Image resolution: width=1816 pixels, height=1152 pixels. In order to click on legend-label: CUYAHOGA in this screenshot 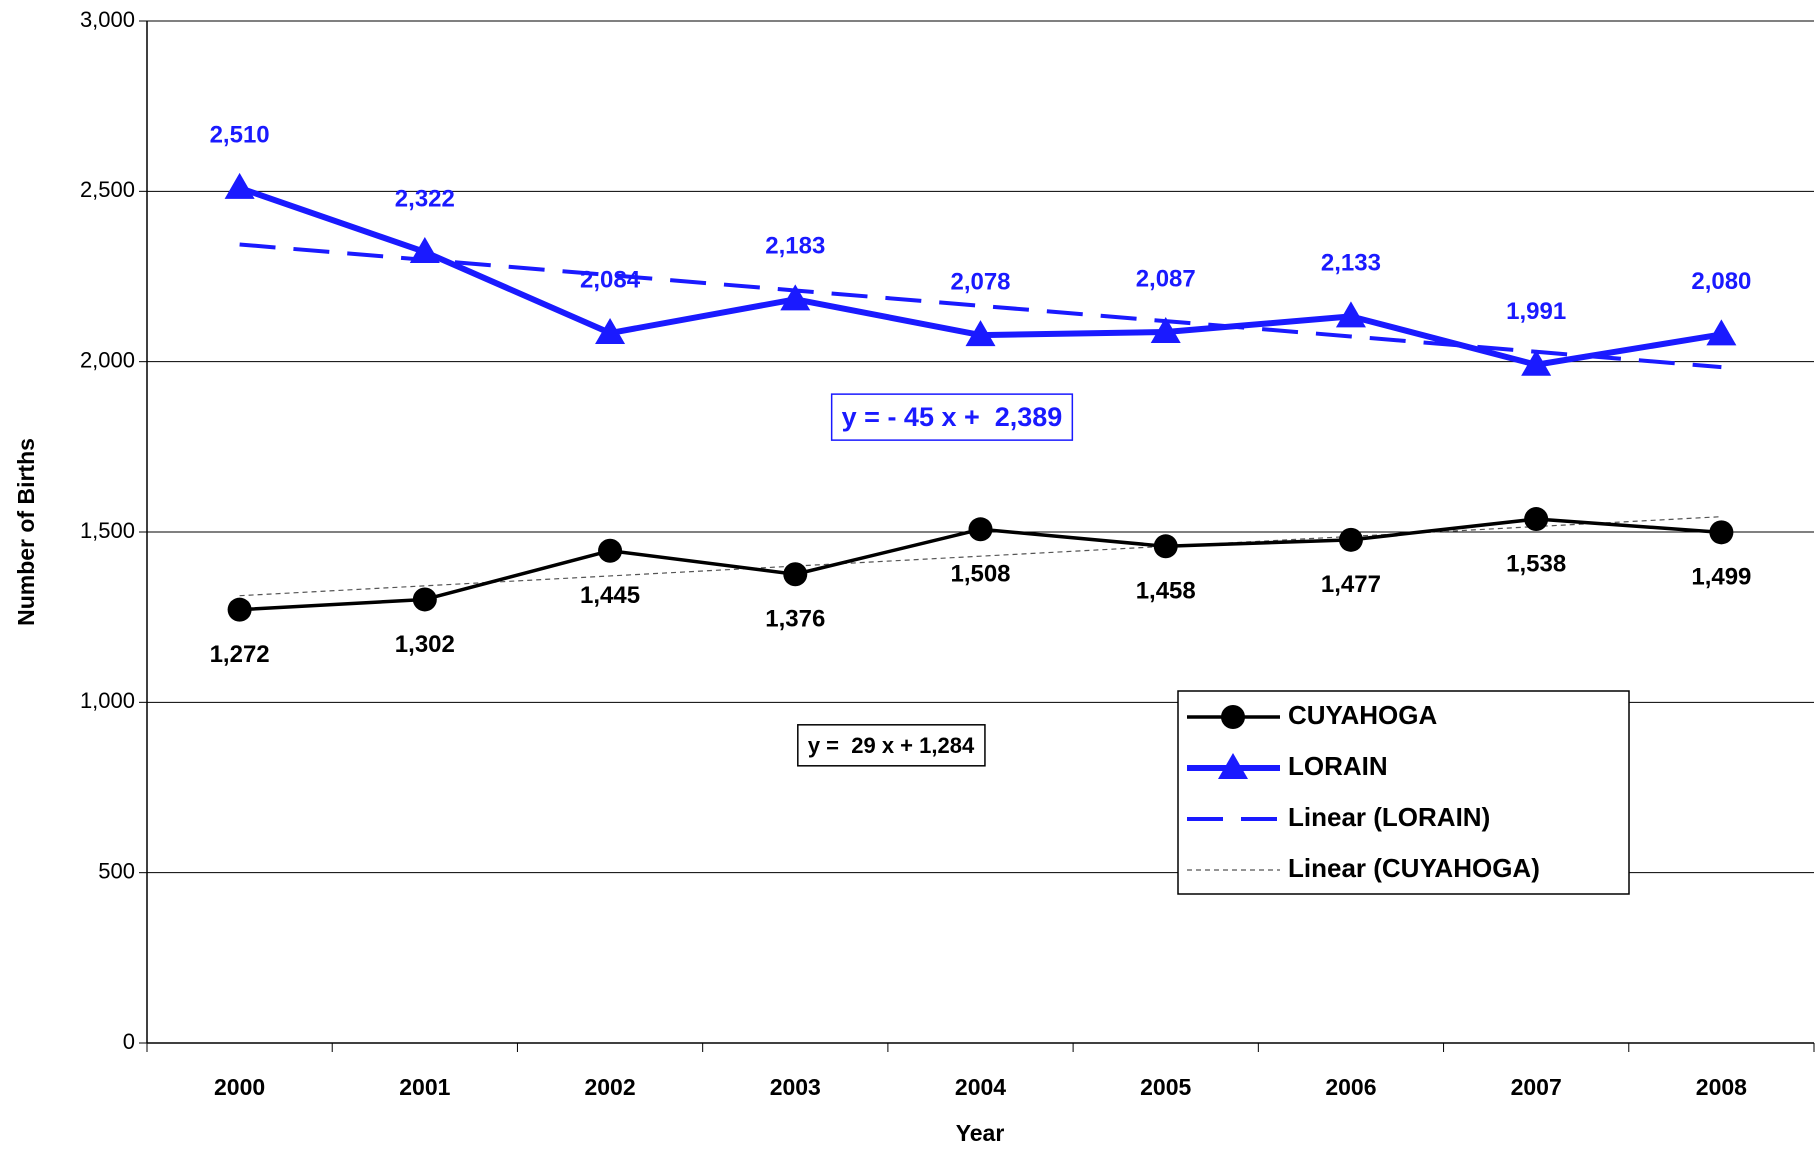, I will do `click(1363, 715)`.